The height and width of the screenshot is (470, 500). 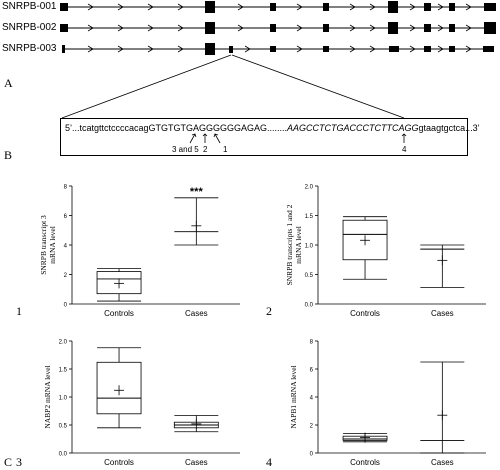 What do you see at coordinates (353, 128) in the screenshot?
I see `seq-italic: AAGCCTCTGACCCTCTTCAGG` at bounding box center [353, 128].